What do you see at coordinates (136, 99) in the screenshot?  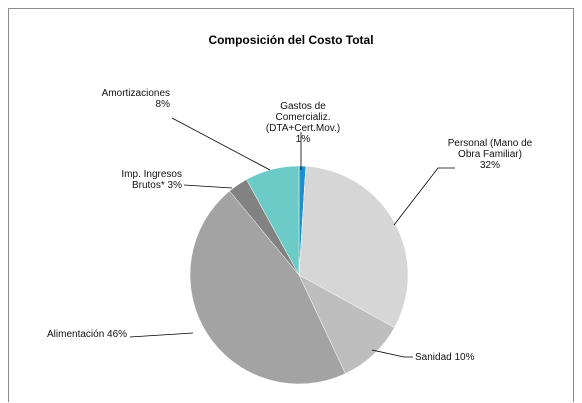 I see `slice-label: Amortizaciones 8%` at bounding box center [136, 99].